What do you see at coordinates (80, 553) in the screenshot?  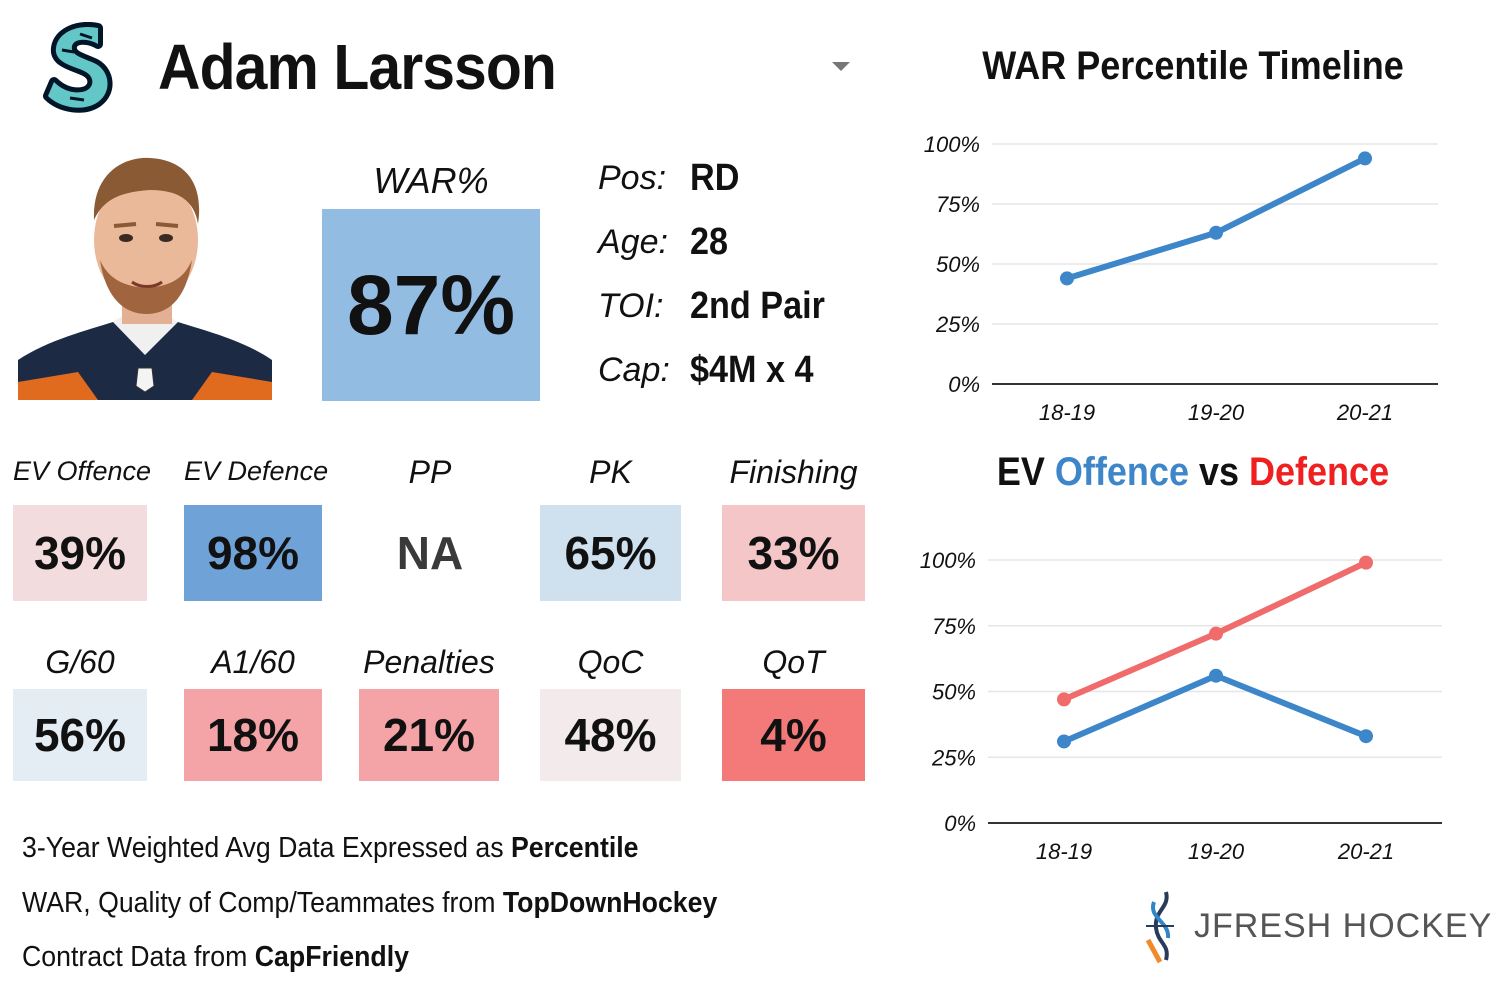 I see `stat-box-ev-offence: 39%` at bounding box center [80, 553].